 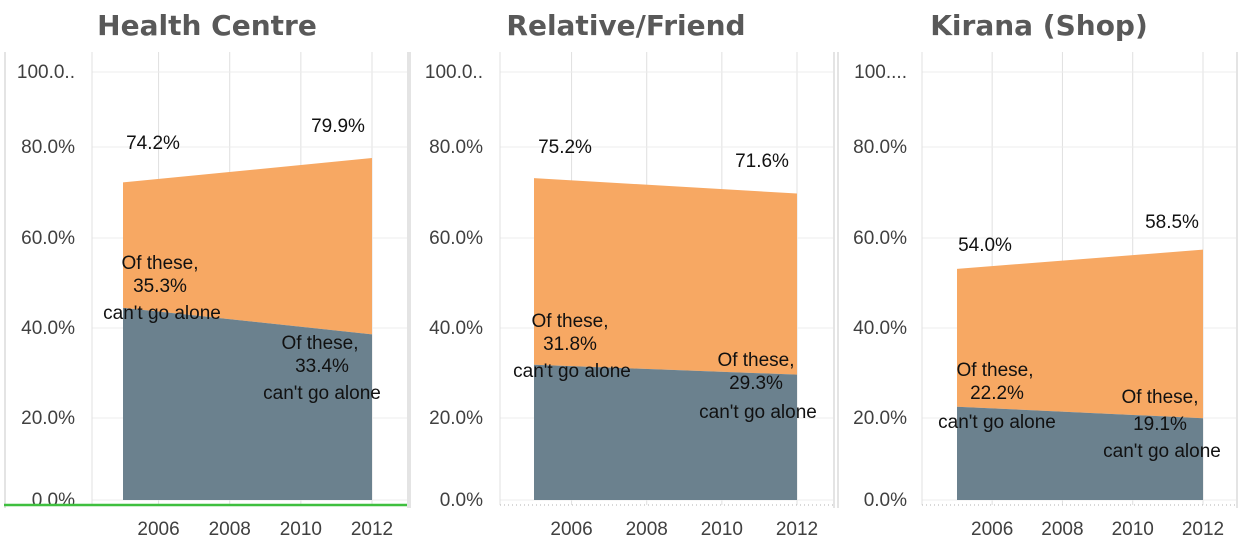 I want to click on note-start-line: 22.2%, so click(x=997, y=393).